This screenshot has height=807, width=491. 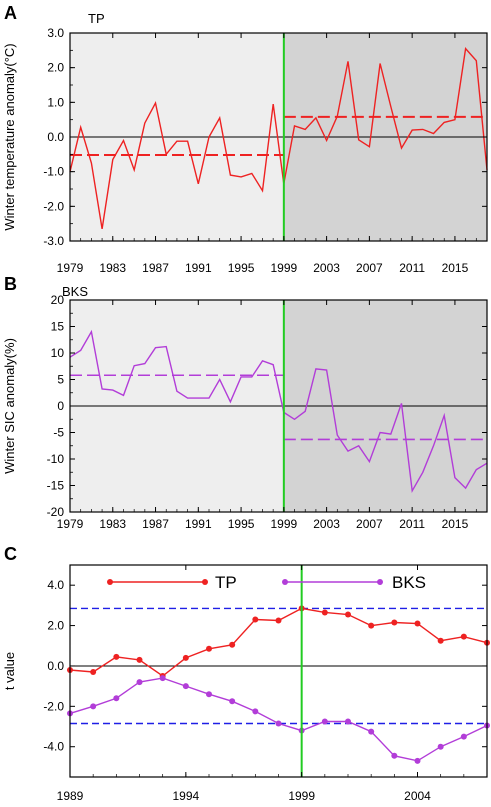 I want to click on panel-a-xtick-label: 1999, so click(x=283, y=268).